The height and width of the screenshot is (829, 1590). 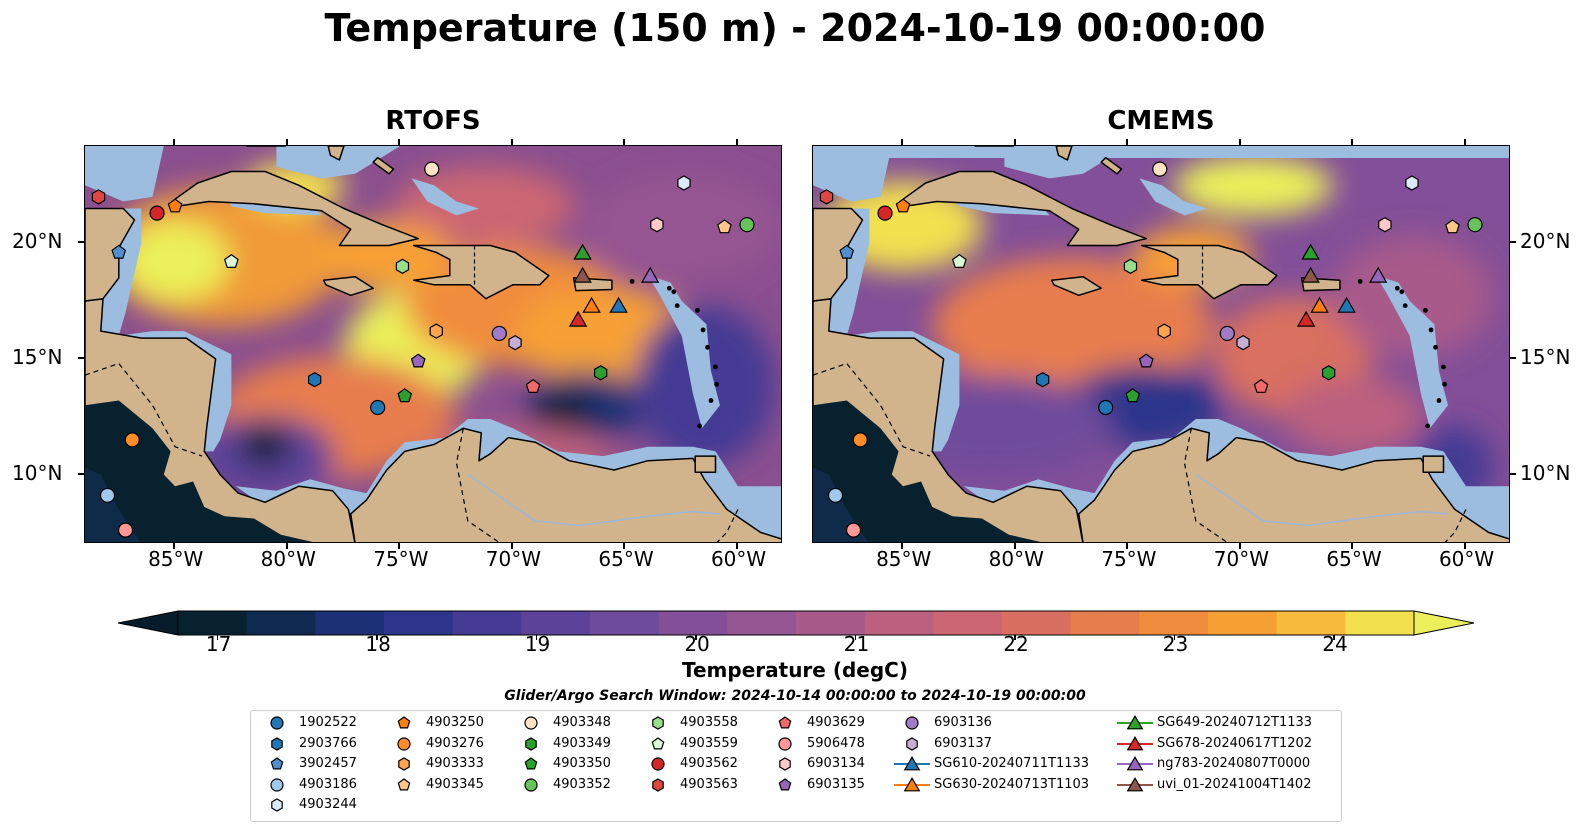 I want to click on legend-label: 1902522, so click(x=328, y=722).